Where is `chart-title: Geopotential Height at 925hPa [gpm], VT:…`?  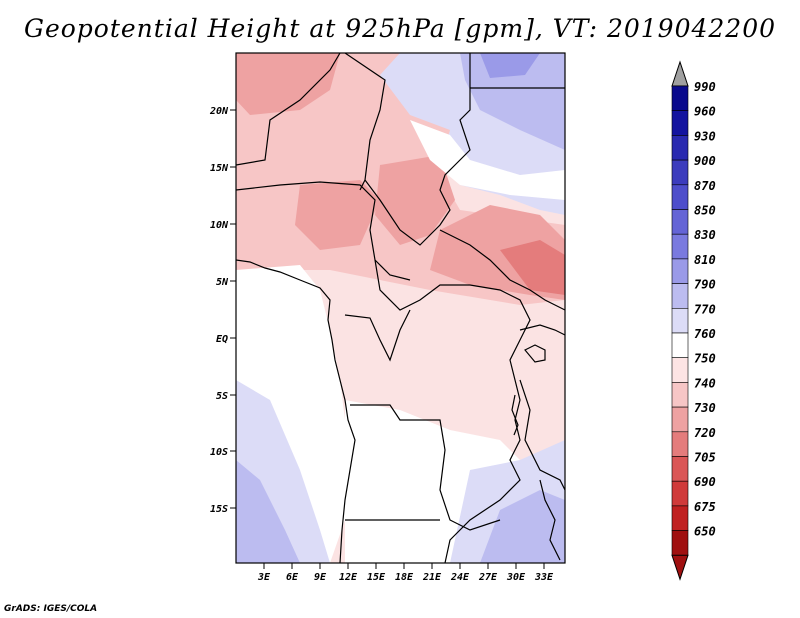 chart-title: Geopotential Height at 925hPa [gpm], VT:… is located at coordinates (400, 28).